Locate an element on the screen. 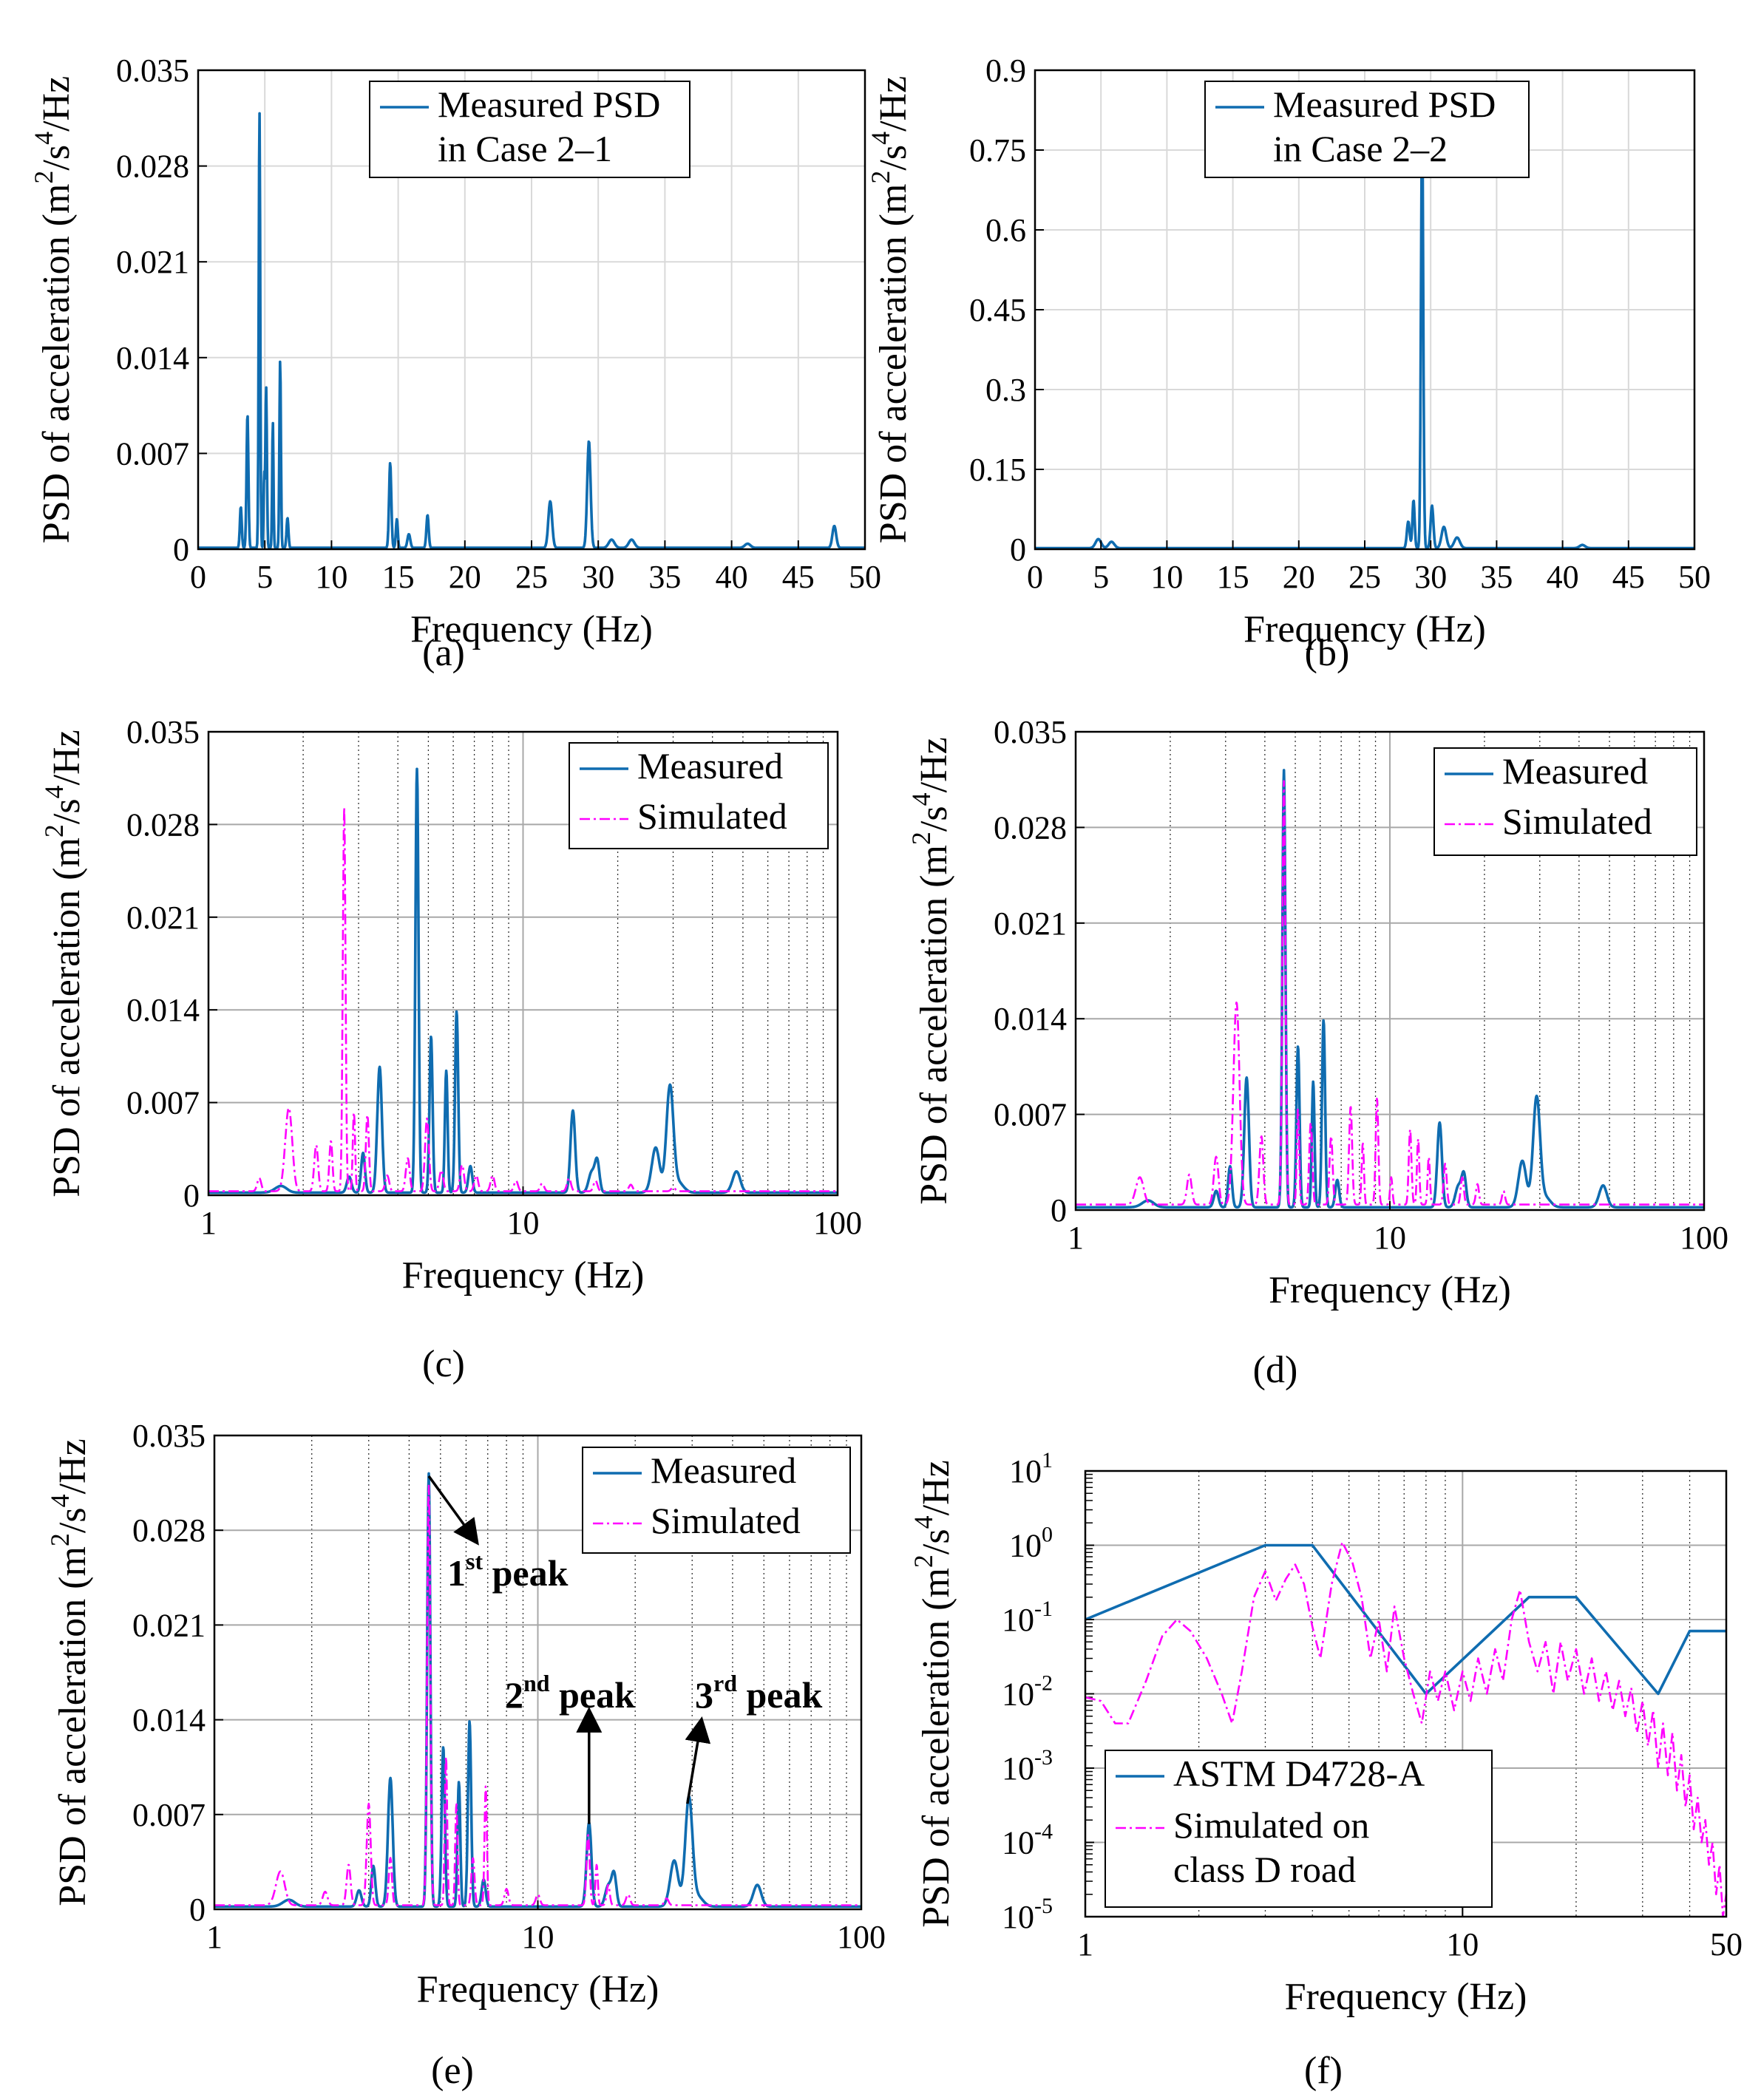 This screenshot has height=2100, width=1761. panel-label: (d) is located at coordinates (1275, 1370).